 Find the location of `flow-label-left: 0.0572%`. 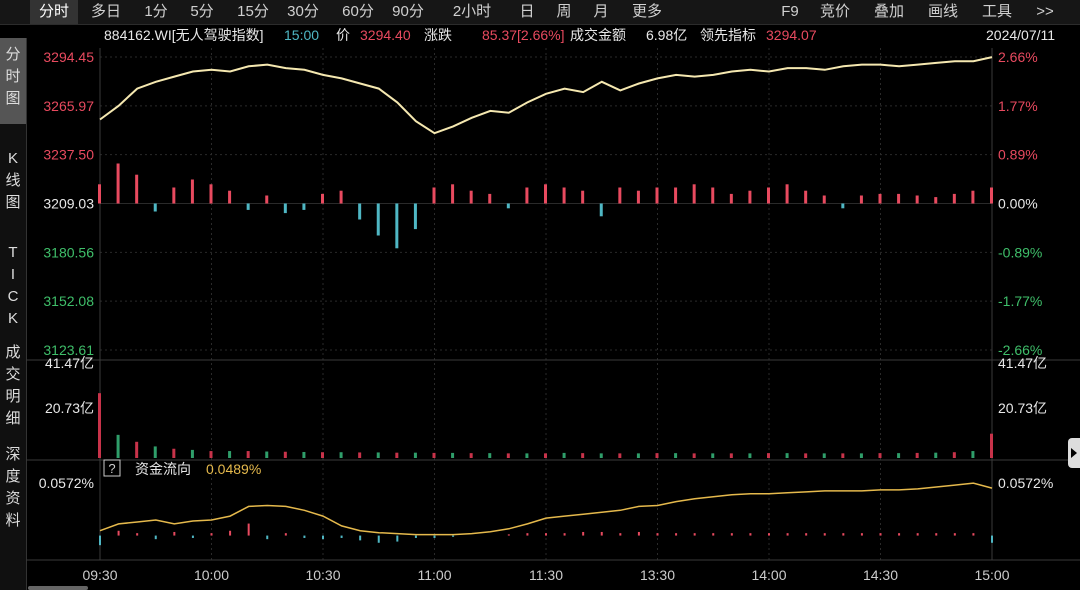

flow-label-left: 0.0572% is located at coordinates (66, 483).